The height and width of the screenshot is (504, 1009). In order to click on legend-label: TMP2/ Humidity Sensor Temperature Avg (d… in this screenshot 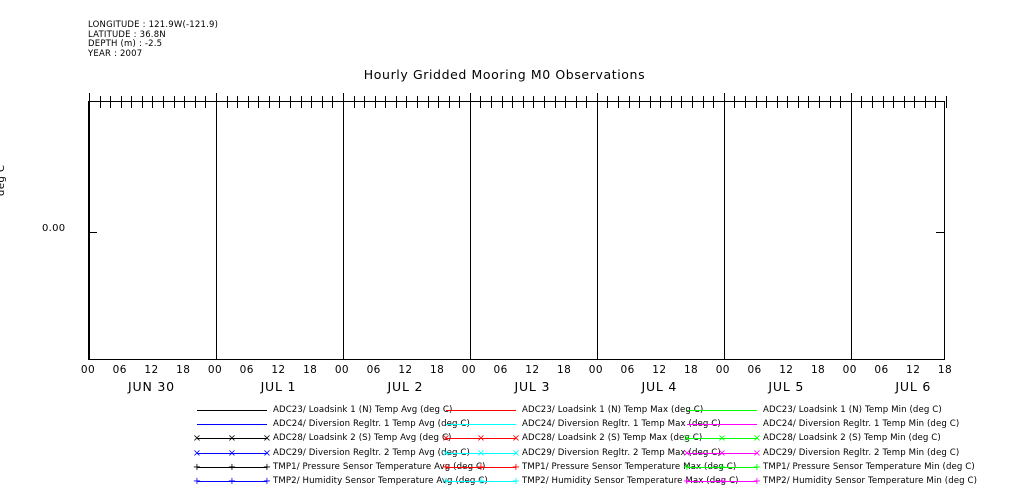, I will do `click(380, 481)`.